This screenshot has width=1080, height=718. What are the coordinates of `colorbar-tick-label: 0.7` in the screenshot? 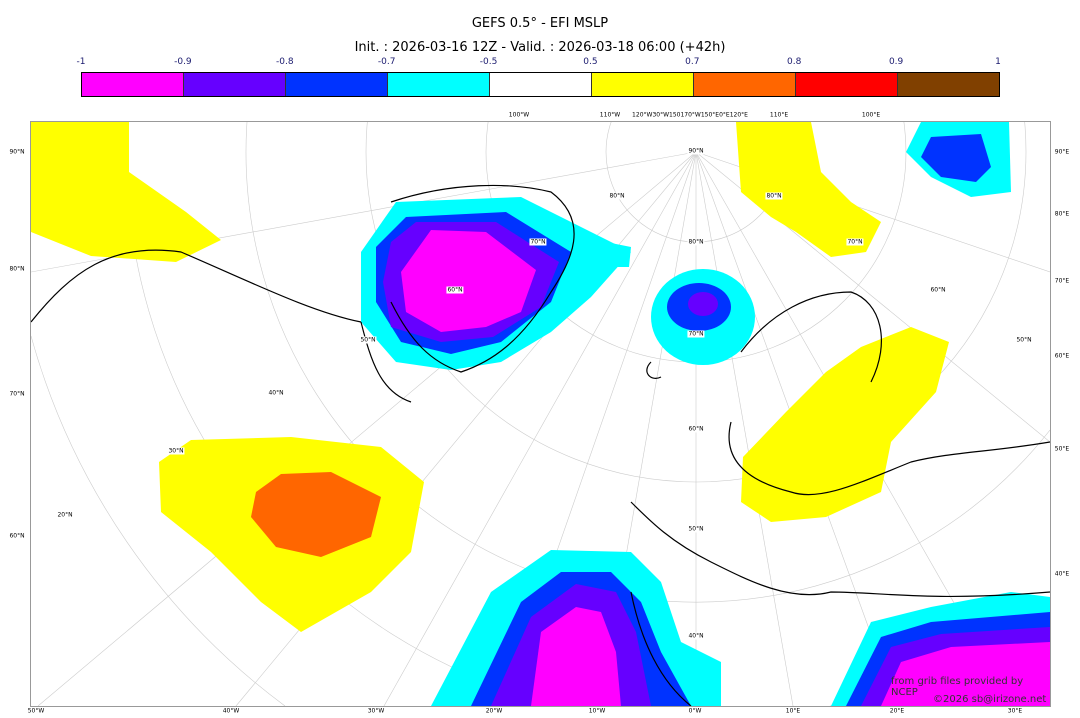 It's located at (692, 62).